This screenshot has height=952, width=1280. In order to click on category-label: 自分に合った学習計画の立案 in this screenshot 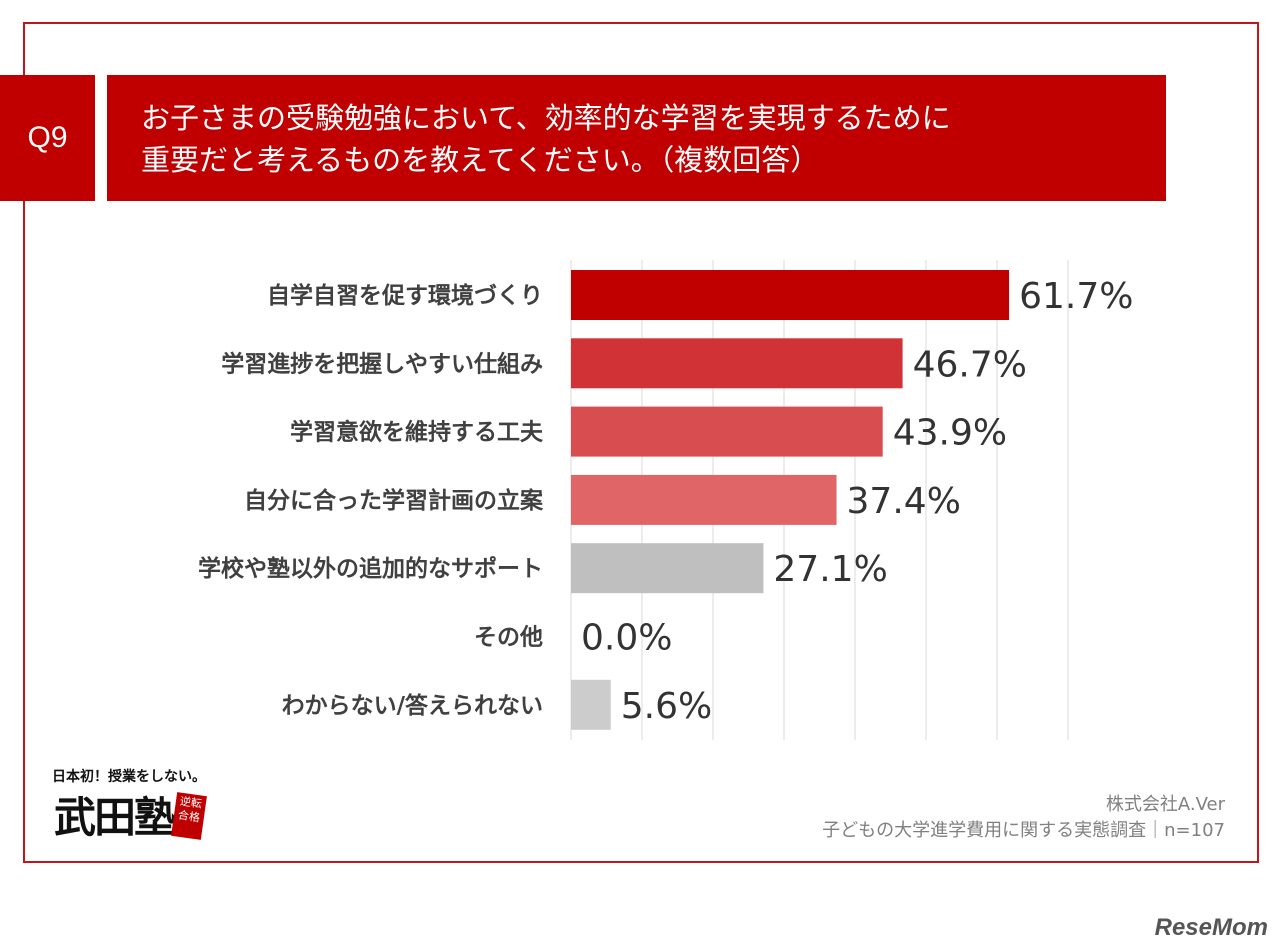, I will do `click(394, 500)`.